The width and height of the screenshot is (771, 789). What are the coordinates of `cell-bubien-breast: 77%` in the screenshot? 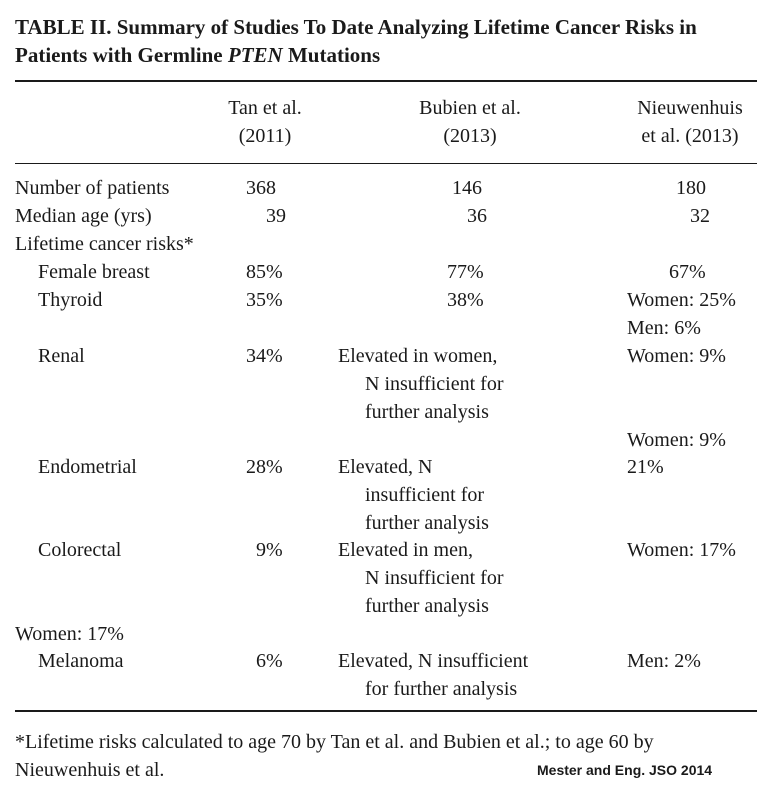 It's located at (465, 272).